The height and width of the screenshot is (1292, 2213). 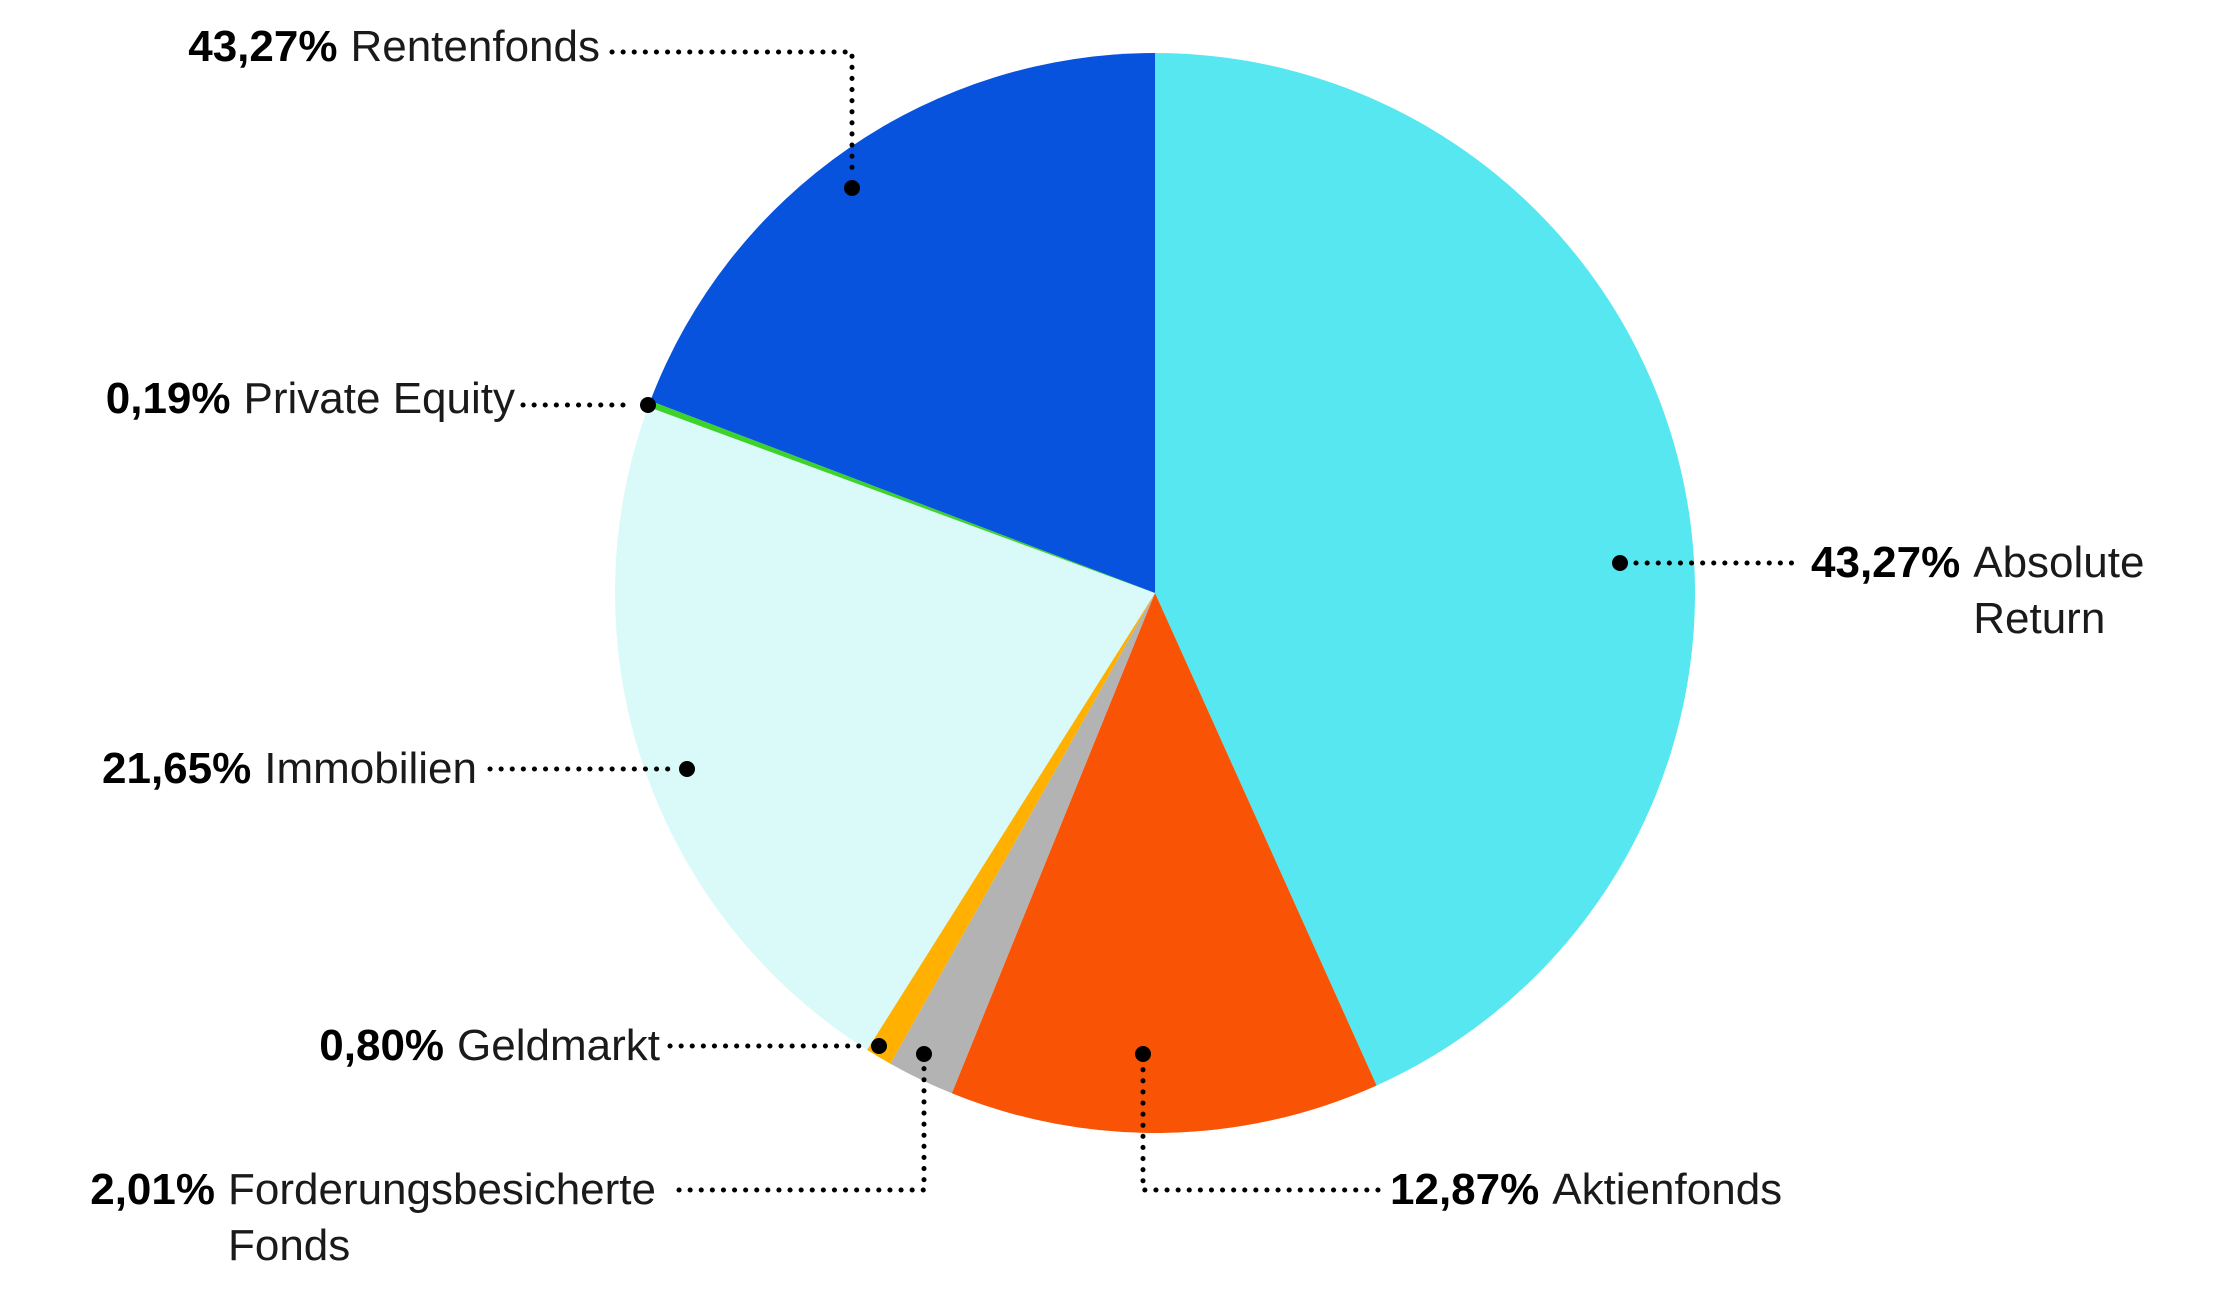 What do you see at coordinates (648, 405) in the screenshot?
I see `callout-dot-private-equity` at bounding box center [648, 405].